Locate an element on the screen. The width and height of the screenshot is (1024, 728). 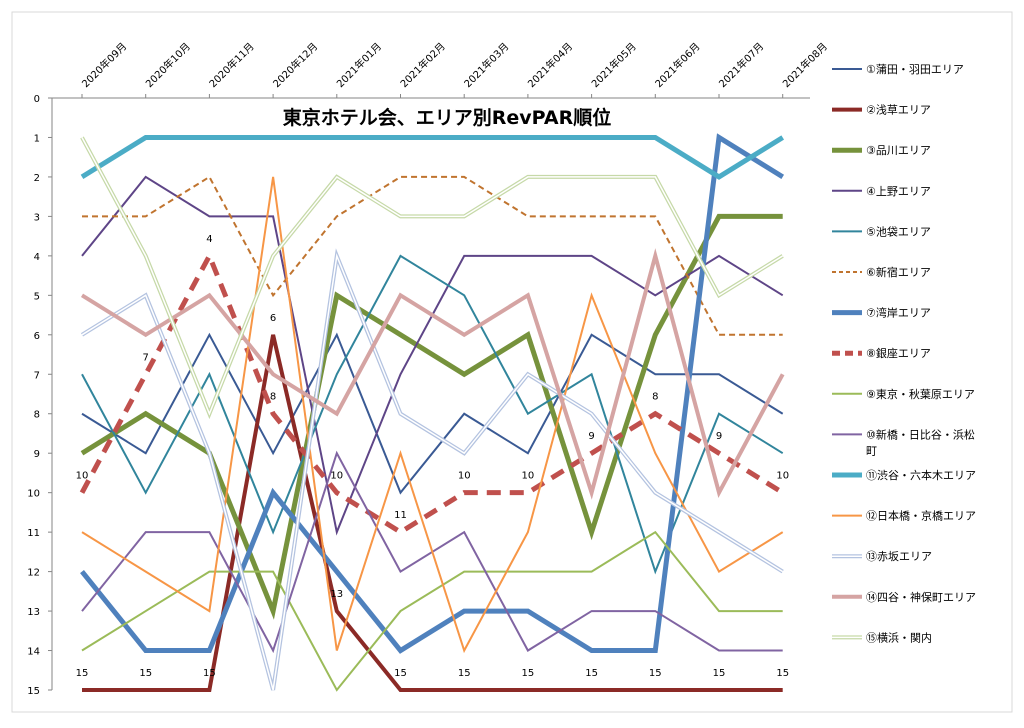
y-tick-label: 12 is located at coordinates (33, 573).